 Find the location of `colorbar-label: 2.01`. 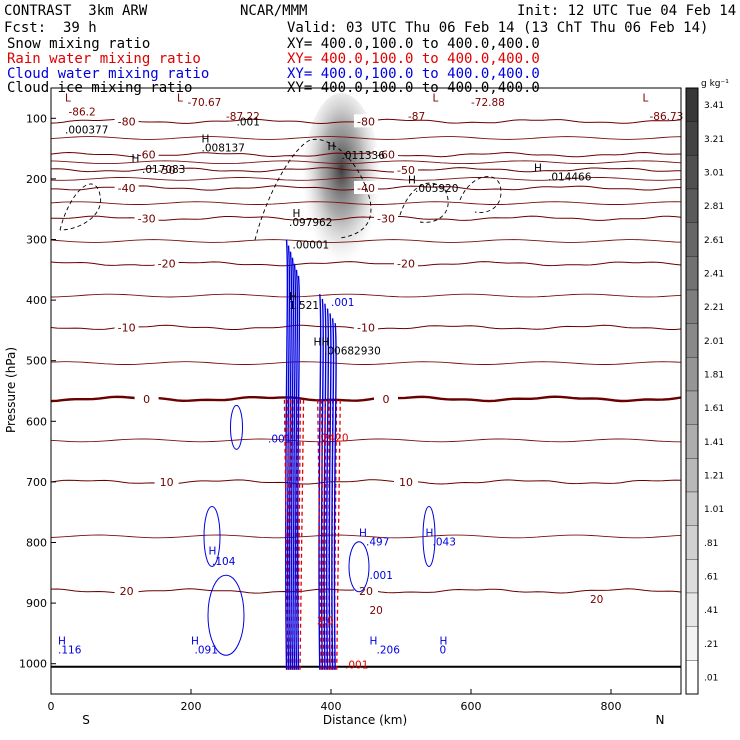

colorbar-label: 2.01 is located at coordinates (714, 342).